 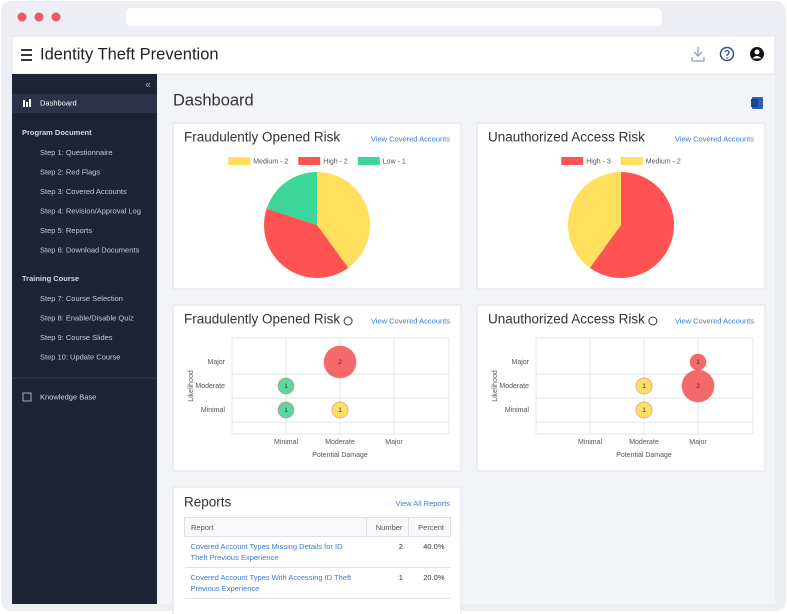 What do you see at coordinates (275, 527) in the screenshot?
I see `column-header: Report` at bounding box center [275, 527].